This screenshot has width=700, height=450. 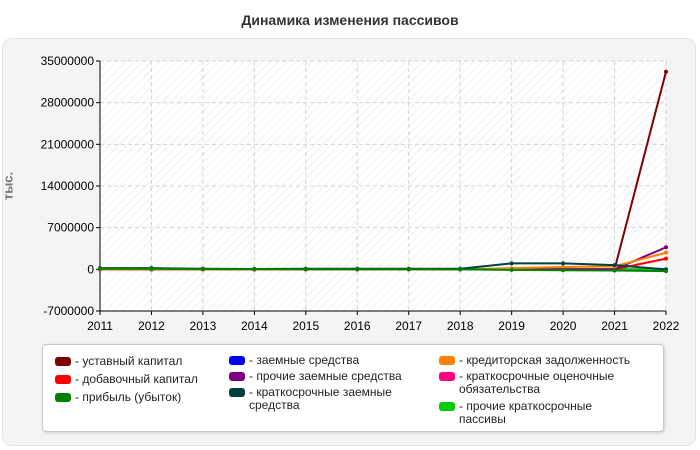 I want to click on legend-item-prochie-zaemnye: - прочие заемные средства, so click(x=315, y=376).